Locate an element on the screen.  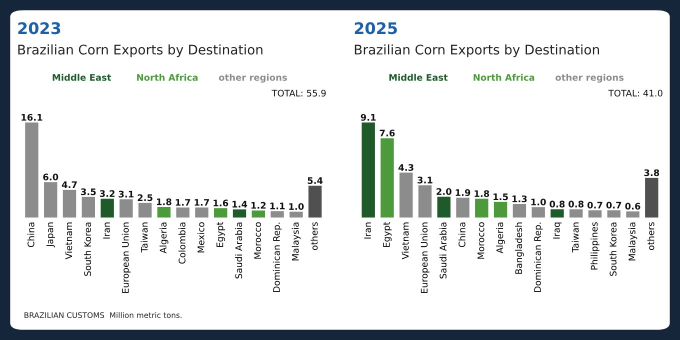
data-label: 5.4 is located at coordinates (315, 180).